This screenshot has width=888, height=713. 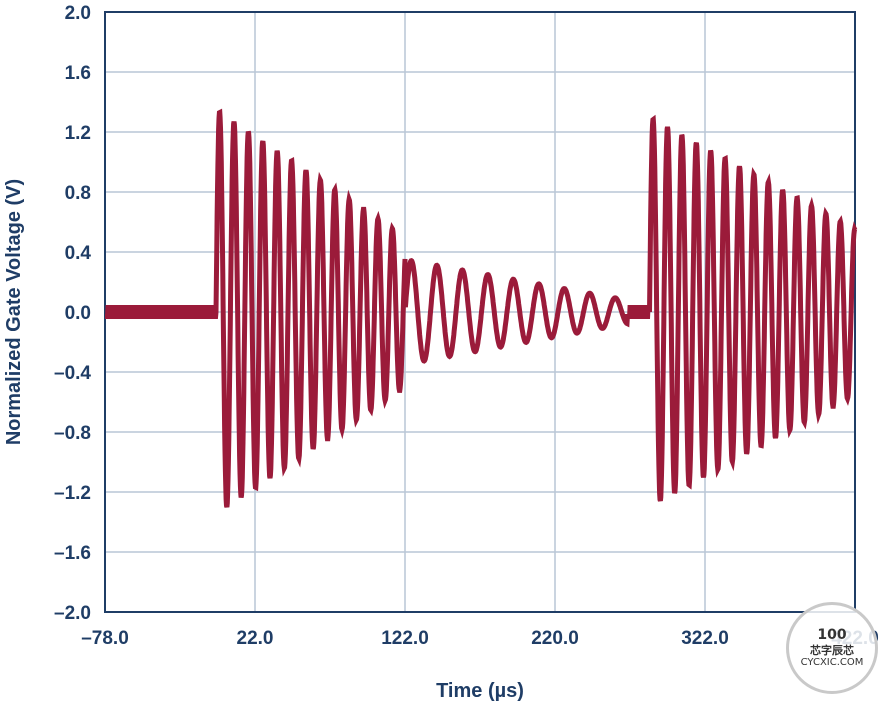 I want to click on watermark-chinese: 芯字辰芯, so click(x=832, y=650).